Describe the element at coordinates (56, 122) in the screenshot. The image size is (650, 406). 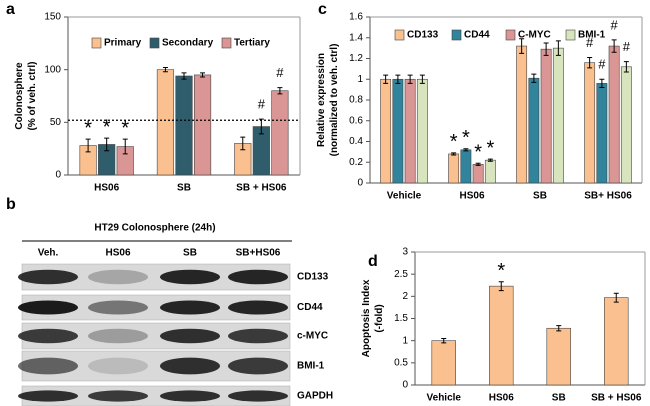
I see `y-tick-label: 50` at that location.